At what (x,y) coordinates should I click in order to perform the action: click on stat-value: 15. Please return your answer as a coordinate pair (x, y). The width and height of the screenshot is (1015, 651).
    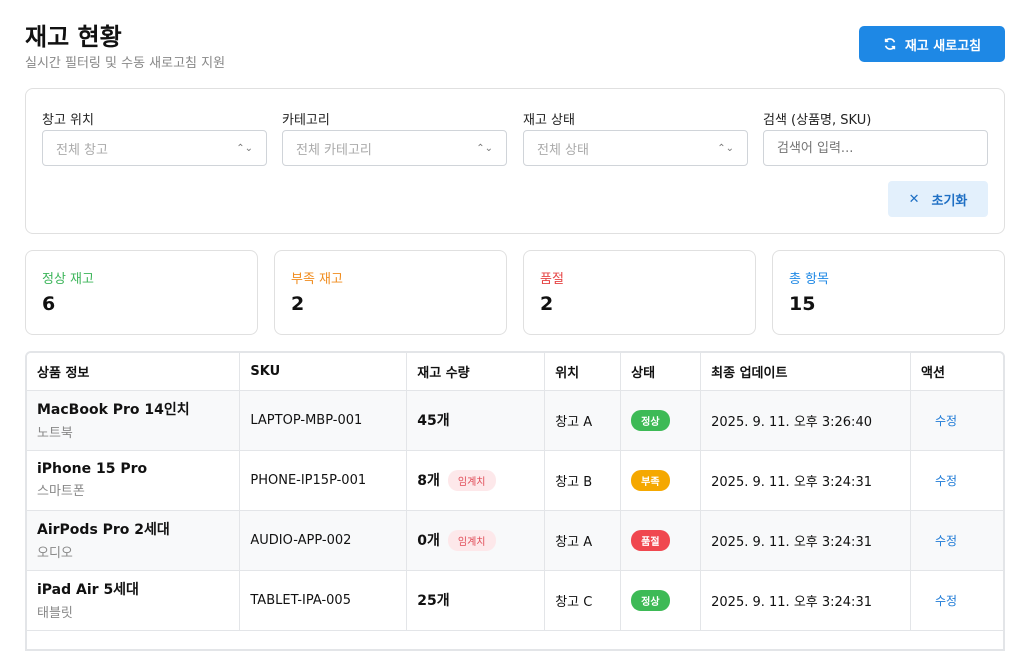
    Looking at the image, I should click on (802, 304).